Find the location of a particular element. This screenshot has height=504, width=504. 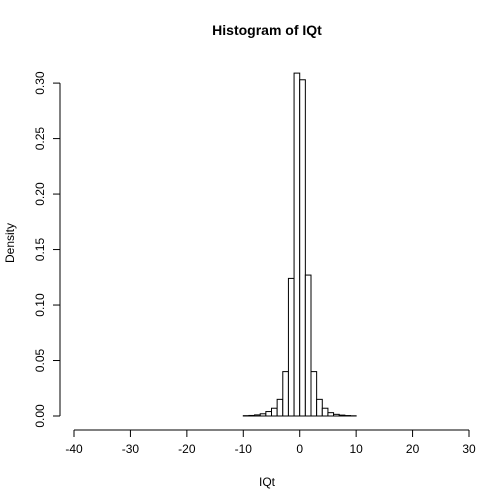

y-tick-label: 0.30 is located at coordinates (40, 83).